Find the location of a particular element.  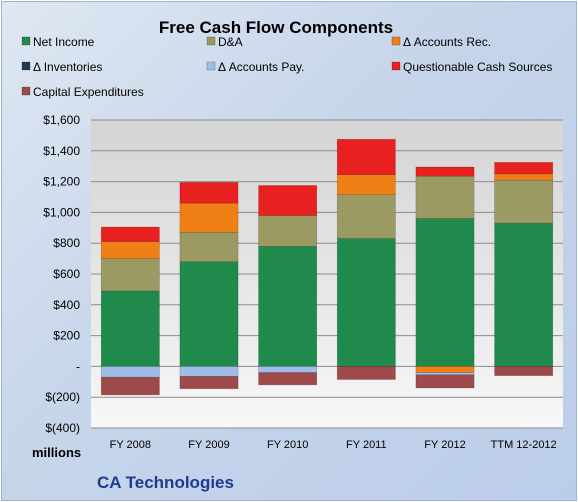

legend-item-capital-expenditures: Capital Expenditures is located at coordinates (82, 92).